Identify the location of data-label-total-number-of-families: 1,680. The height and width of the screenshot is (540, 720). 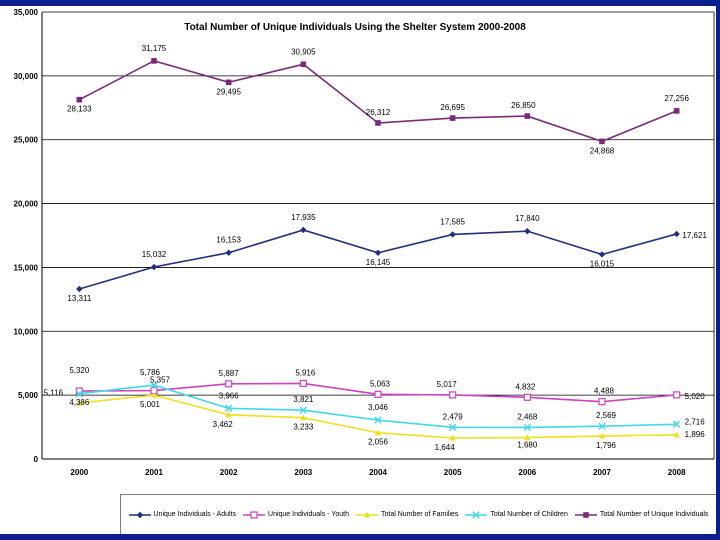
(527, 445).